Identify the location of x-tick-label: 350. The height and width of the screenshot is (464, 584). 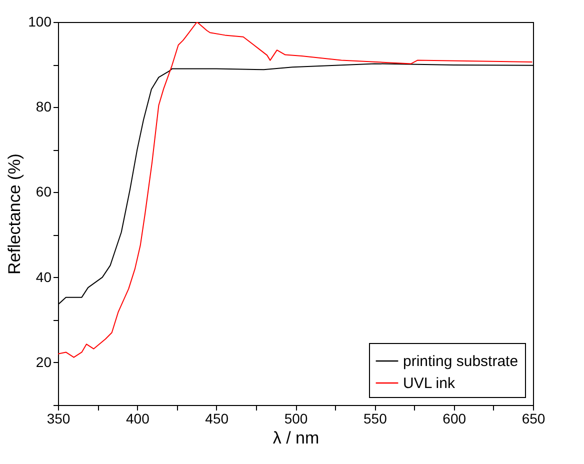
(58, 418).